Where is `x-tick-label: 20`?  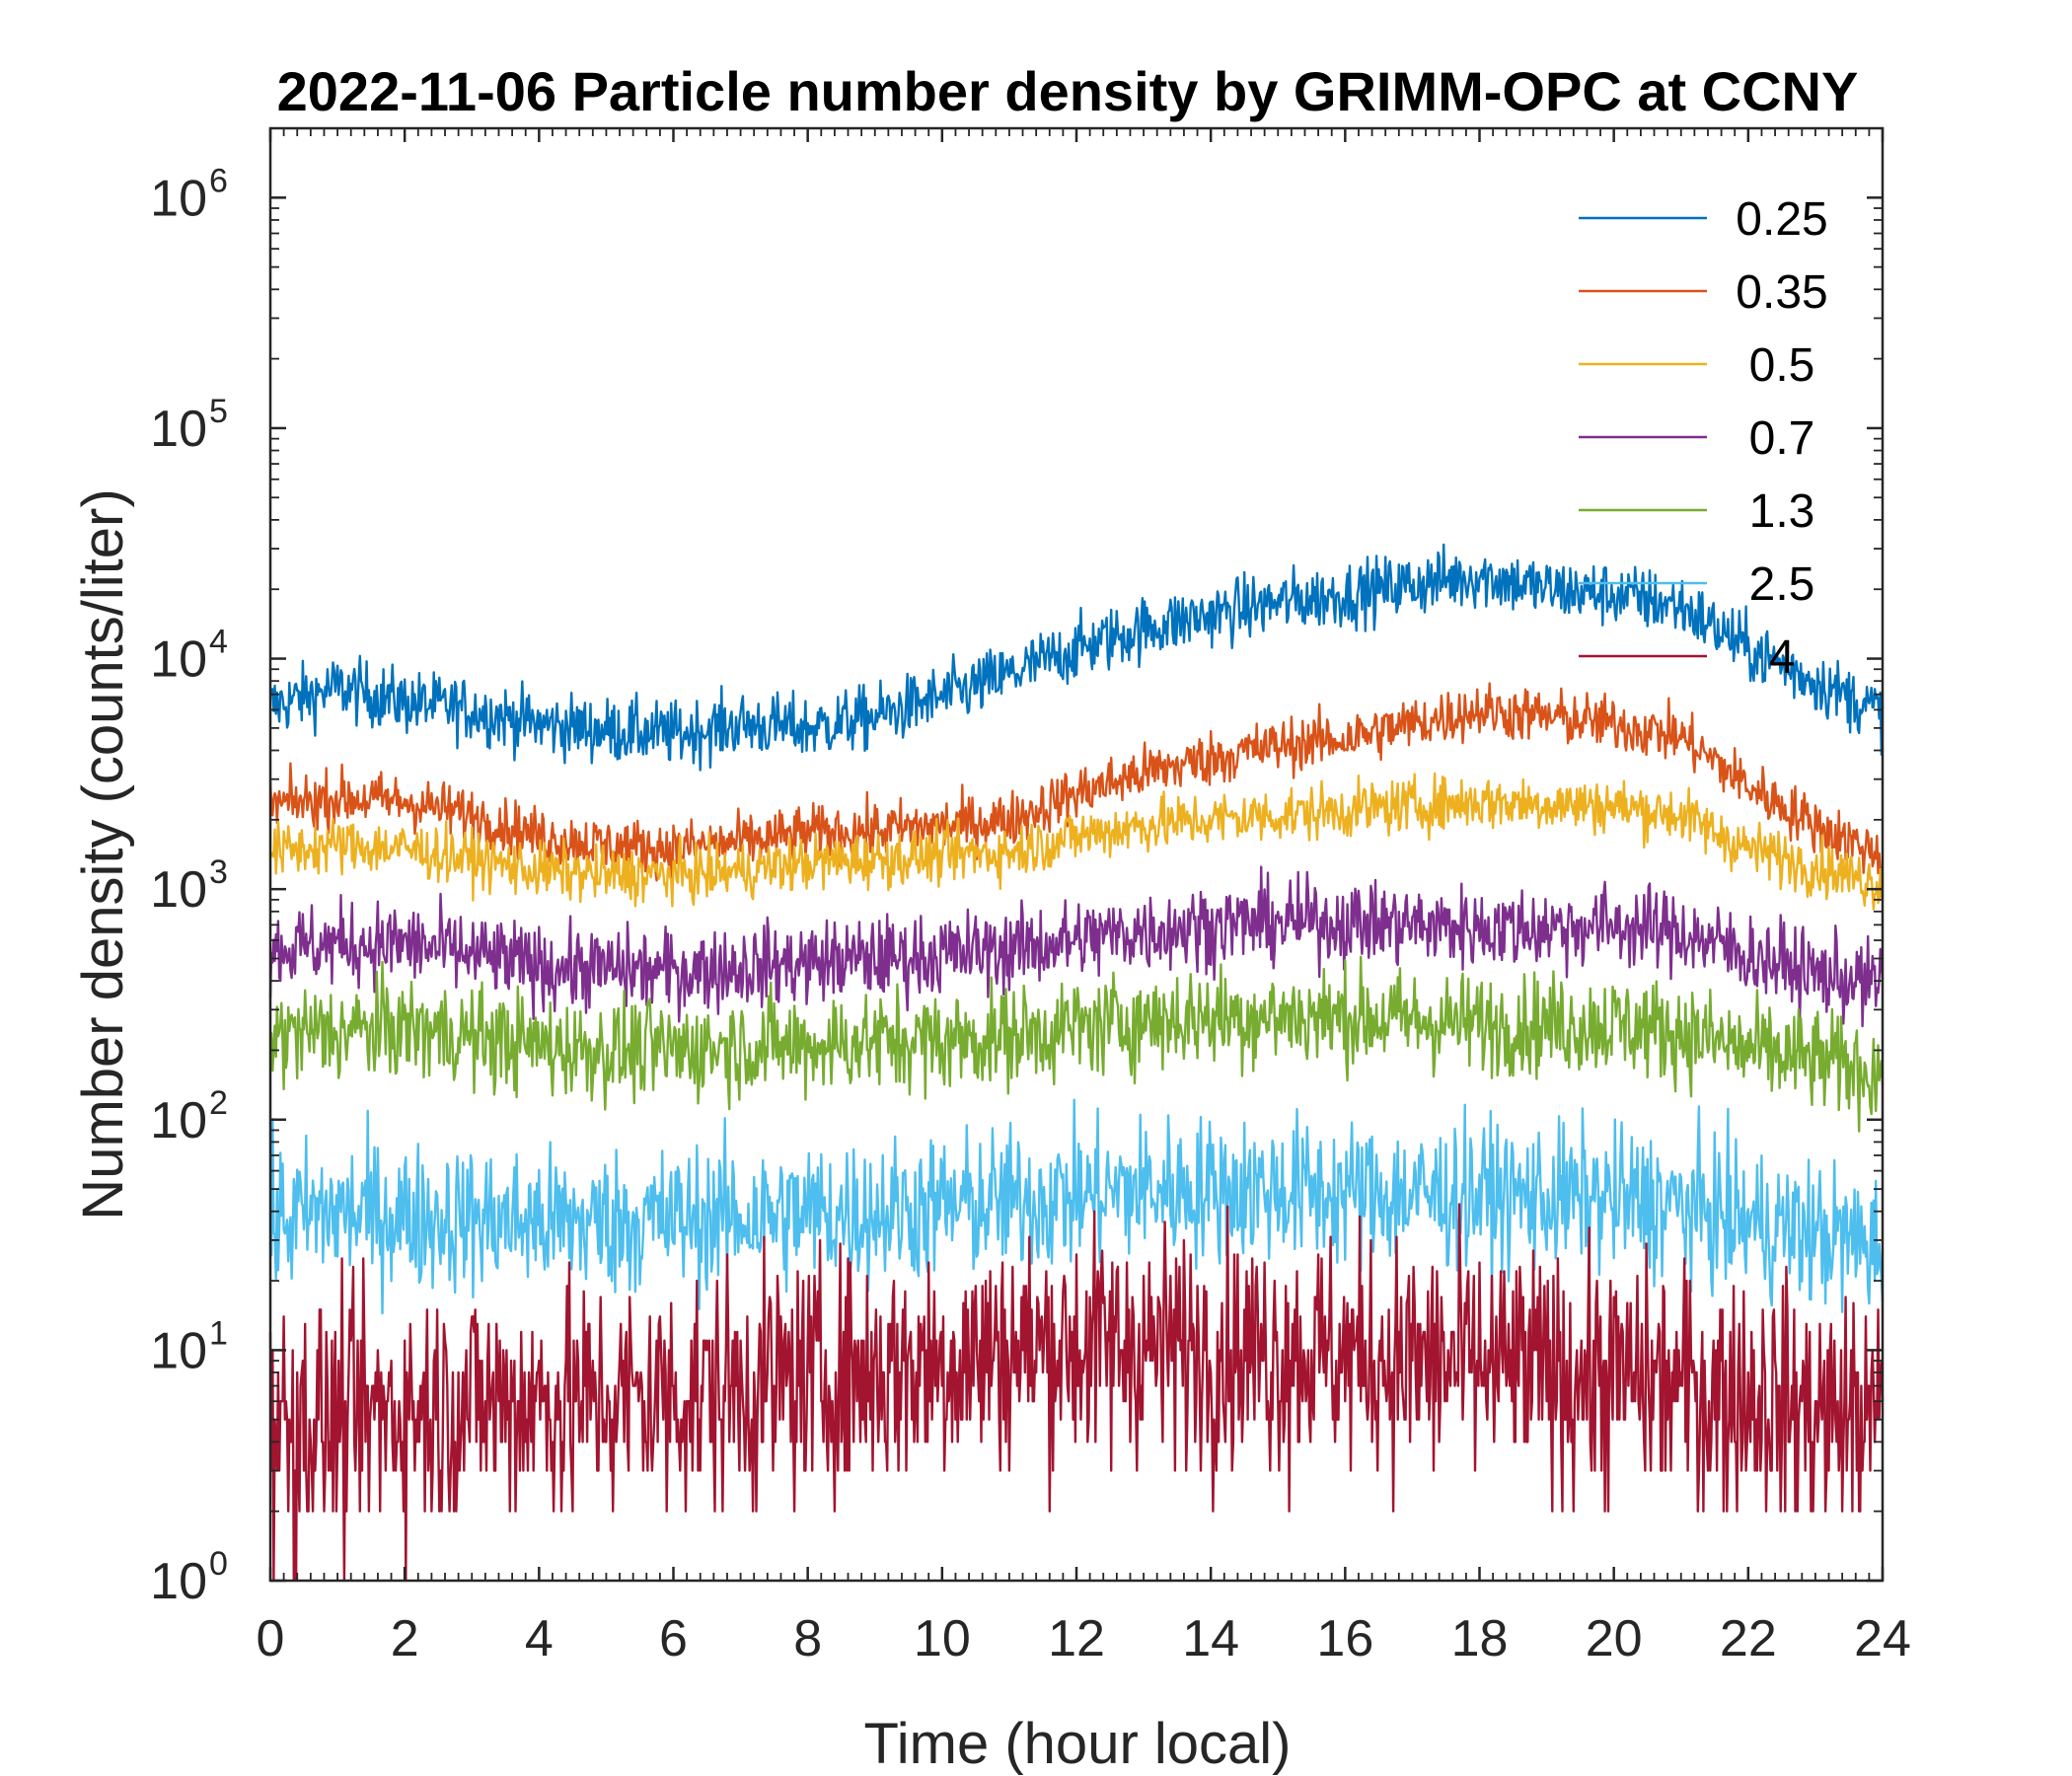
x-tick-label: 20 is located at coordinates (1615, 1639).